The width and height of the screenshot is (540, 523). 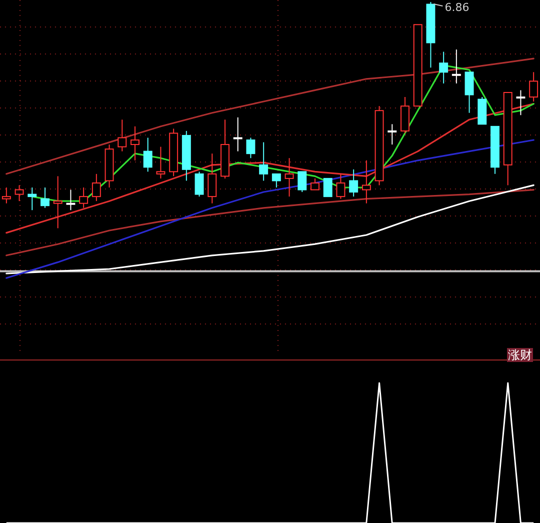 What do you see at coordinates (457, 7) in the screenshot?
I see `annotation: 6.86` at bounding box center [457, 7].